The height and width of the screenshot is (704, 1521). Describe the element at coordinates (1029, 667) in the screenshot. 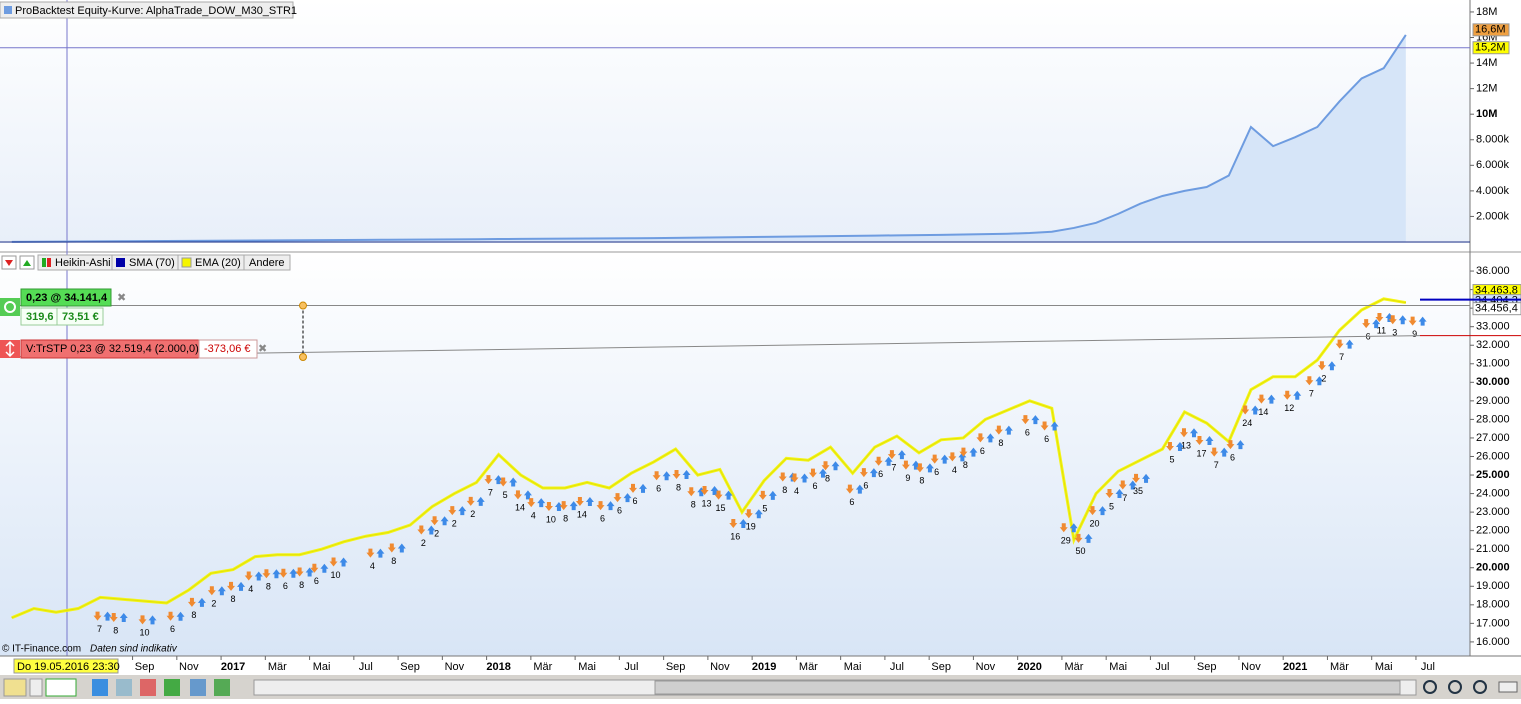

I see `x-tick-label: 2020` at that location.